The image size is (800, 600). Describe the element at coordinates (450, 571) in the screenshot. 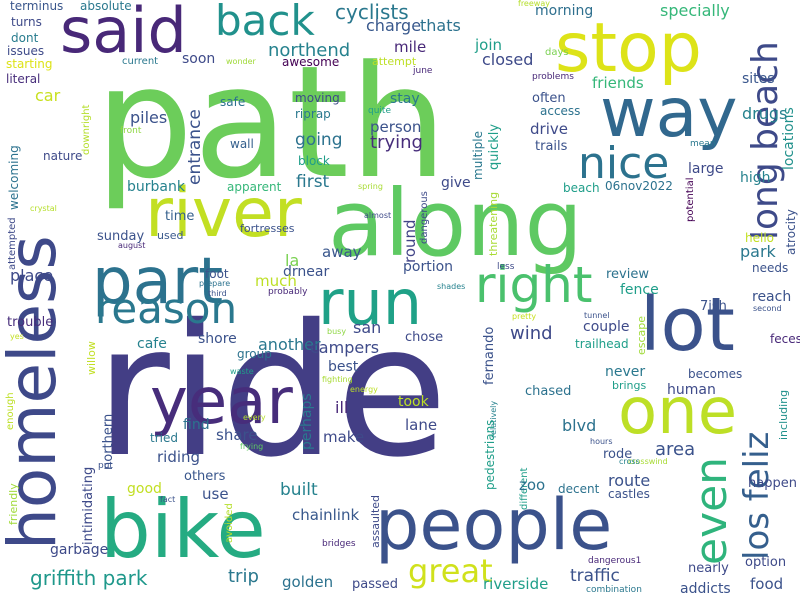

I see `word: great` at that location.